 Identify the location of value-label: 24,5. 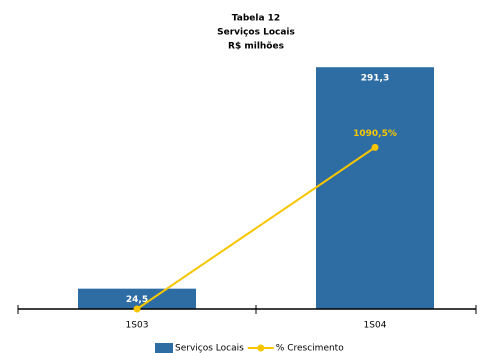
(137, 300).